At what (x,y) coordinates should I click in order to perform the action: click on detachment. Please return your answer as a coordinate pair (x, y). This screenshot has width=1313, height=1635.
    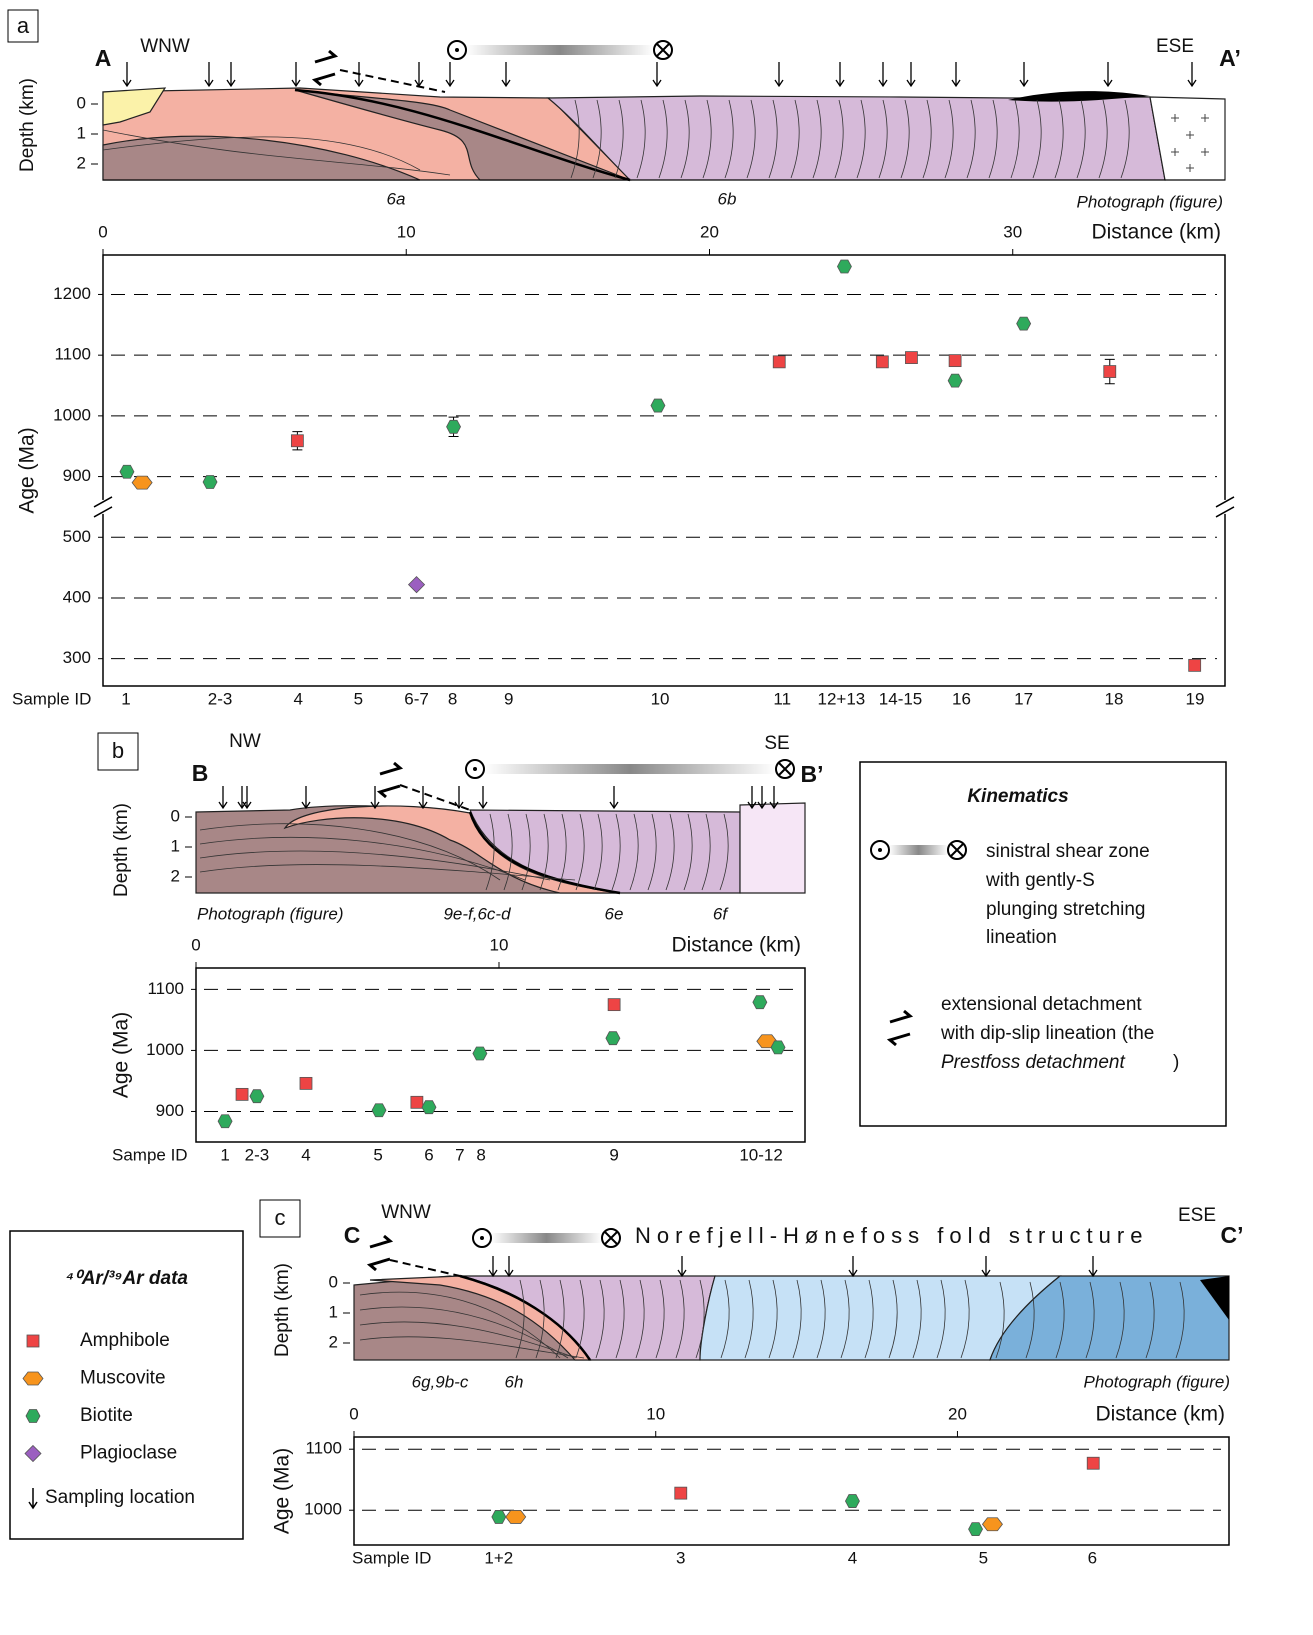
    Looking at the image, I should click on (525, 1317).